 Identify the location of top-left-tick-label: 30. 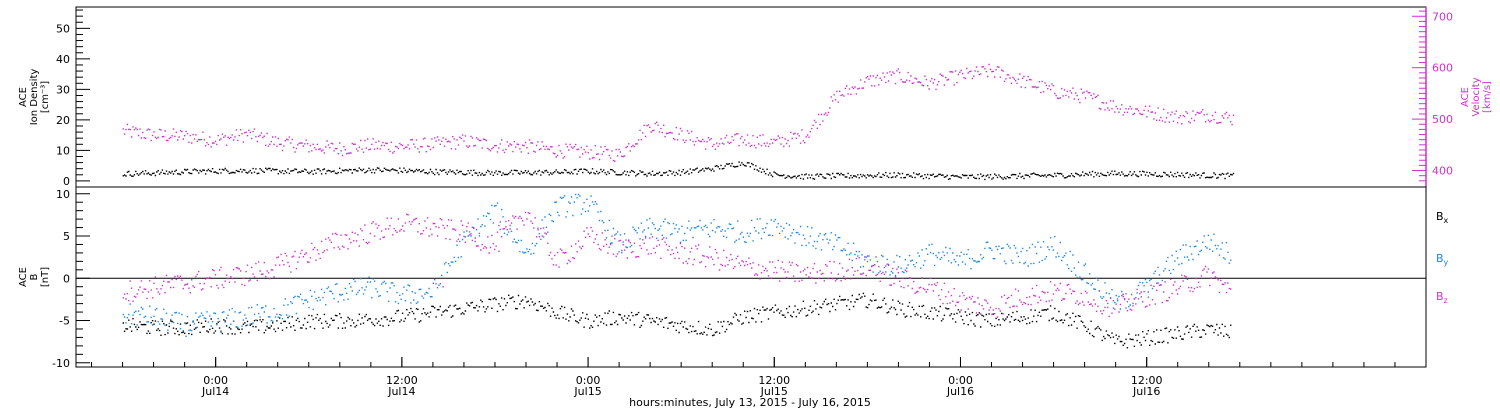
(63, 89).